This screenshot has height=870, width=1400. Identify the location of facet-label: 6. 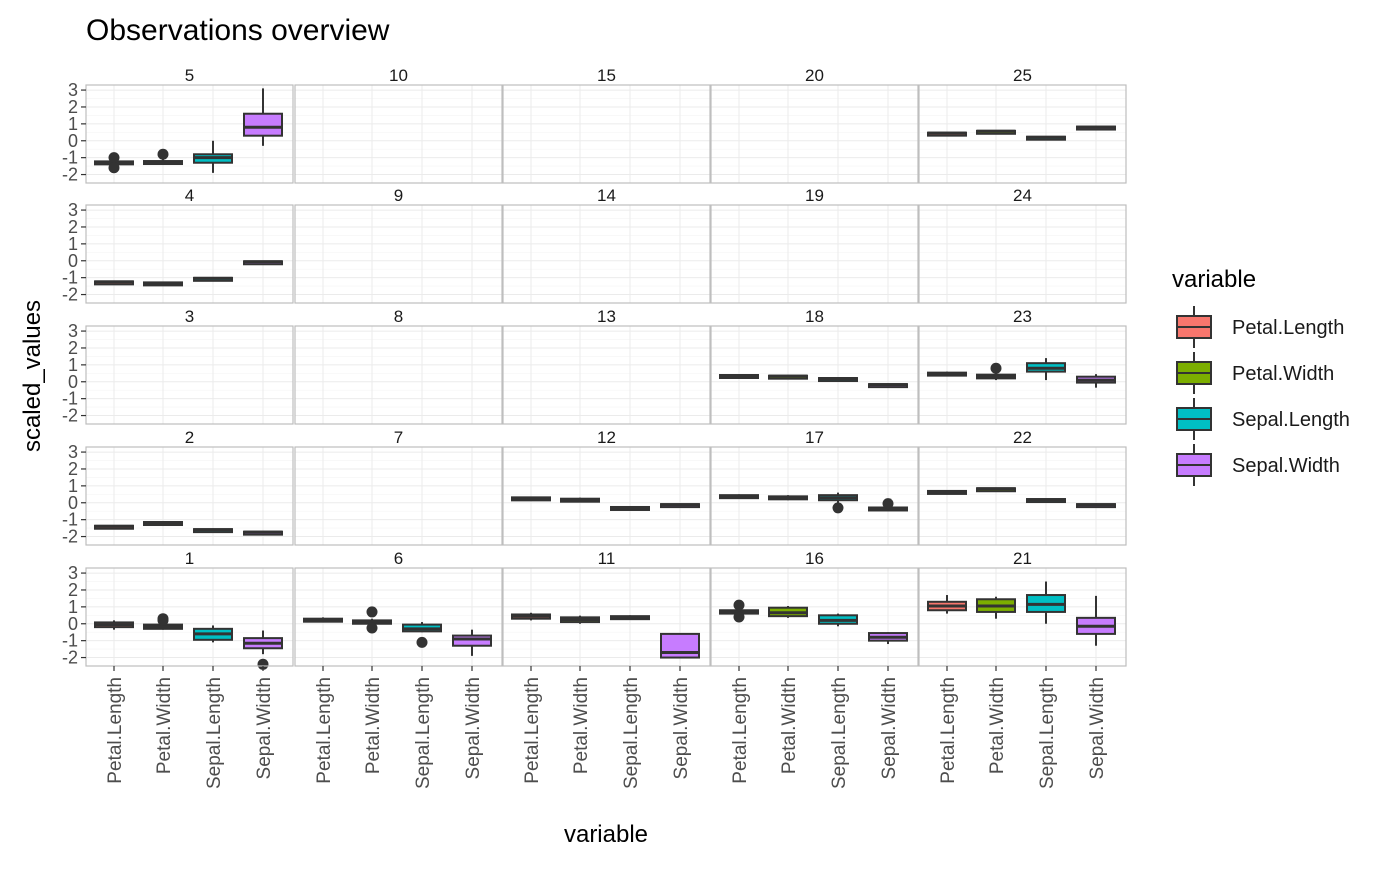
(398, 558).